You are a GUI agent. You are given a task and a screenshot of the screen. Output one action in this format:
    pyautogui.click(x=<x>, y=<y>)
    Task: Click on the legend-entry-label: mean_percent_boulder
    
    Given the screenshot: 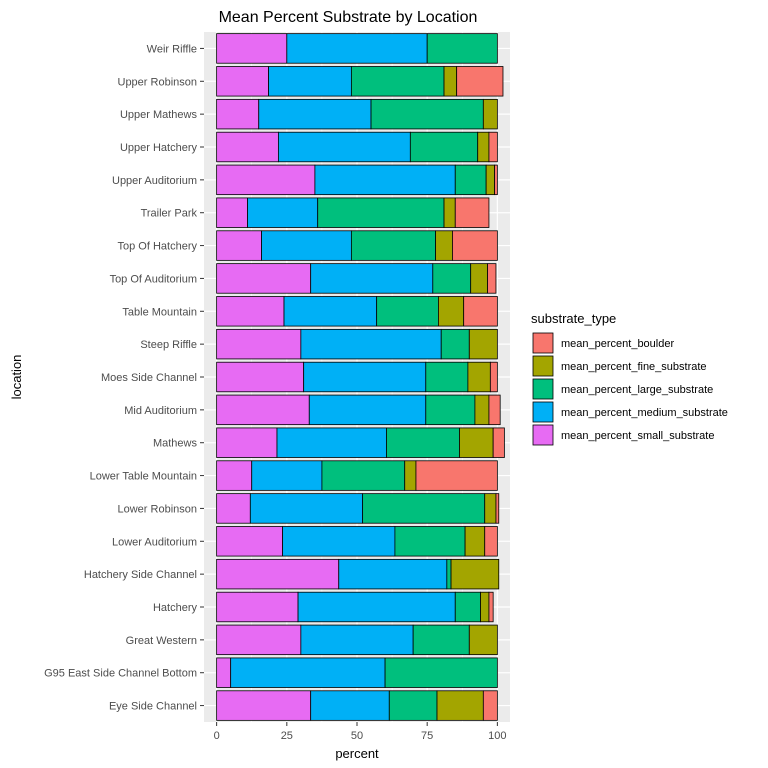 What is the action you would take?
    pyautogui.click(x=617, y=344)
    